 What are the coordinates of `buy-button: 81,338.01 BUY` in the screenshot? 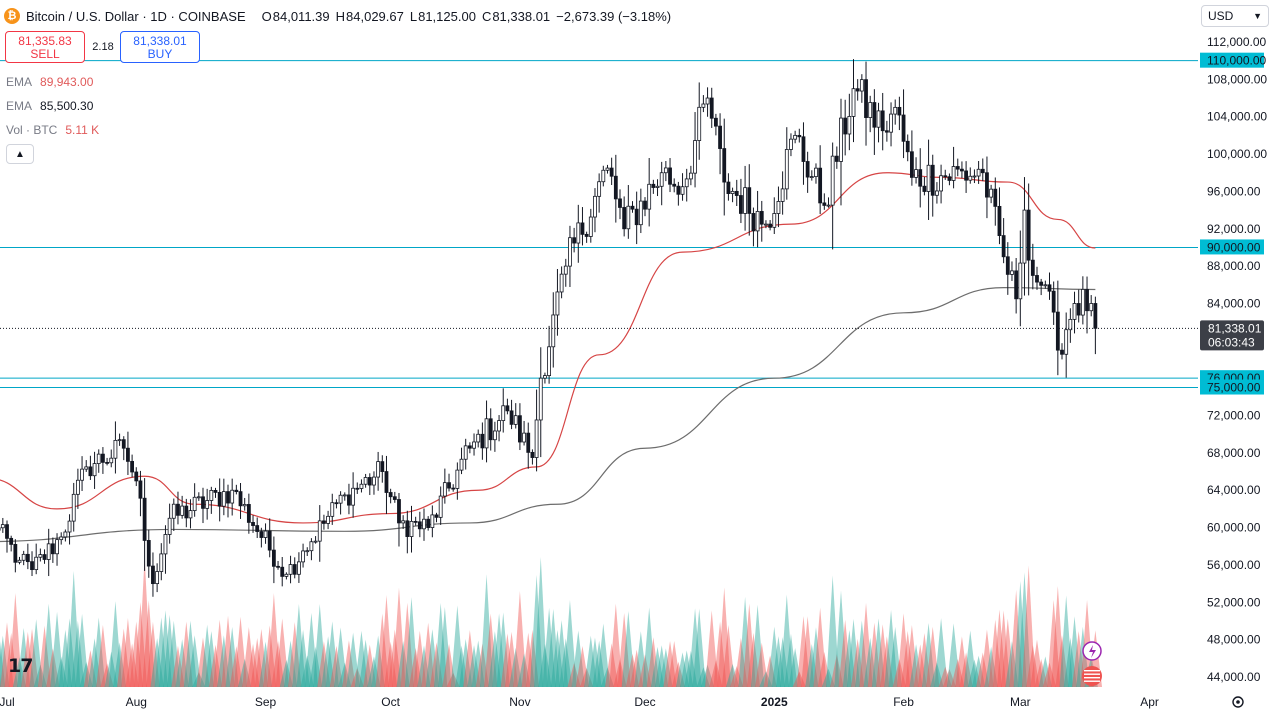 It's located at (160, 47).